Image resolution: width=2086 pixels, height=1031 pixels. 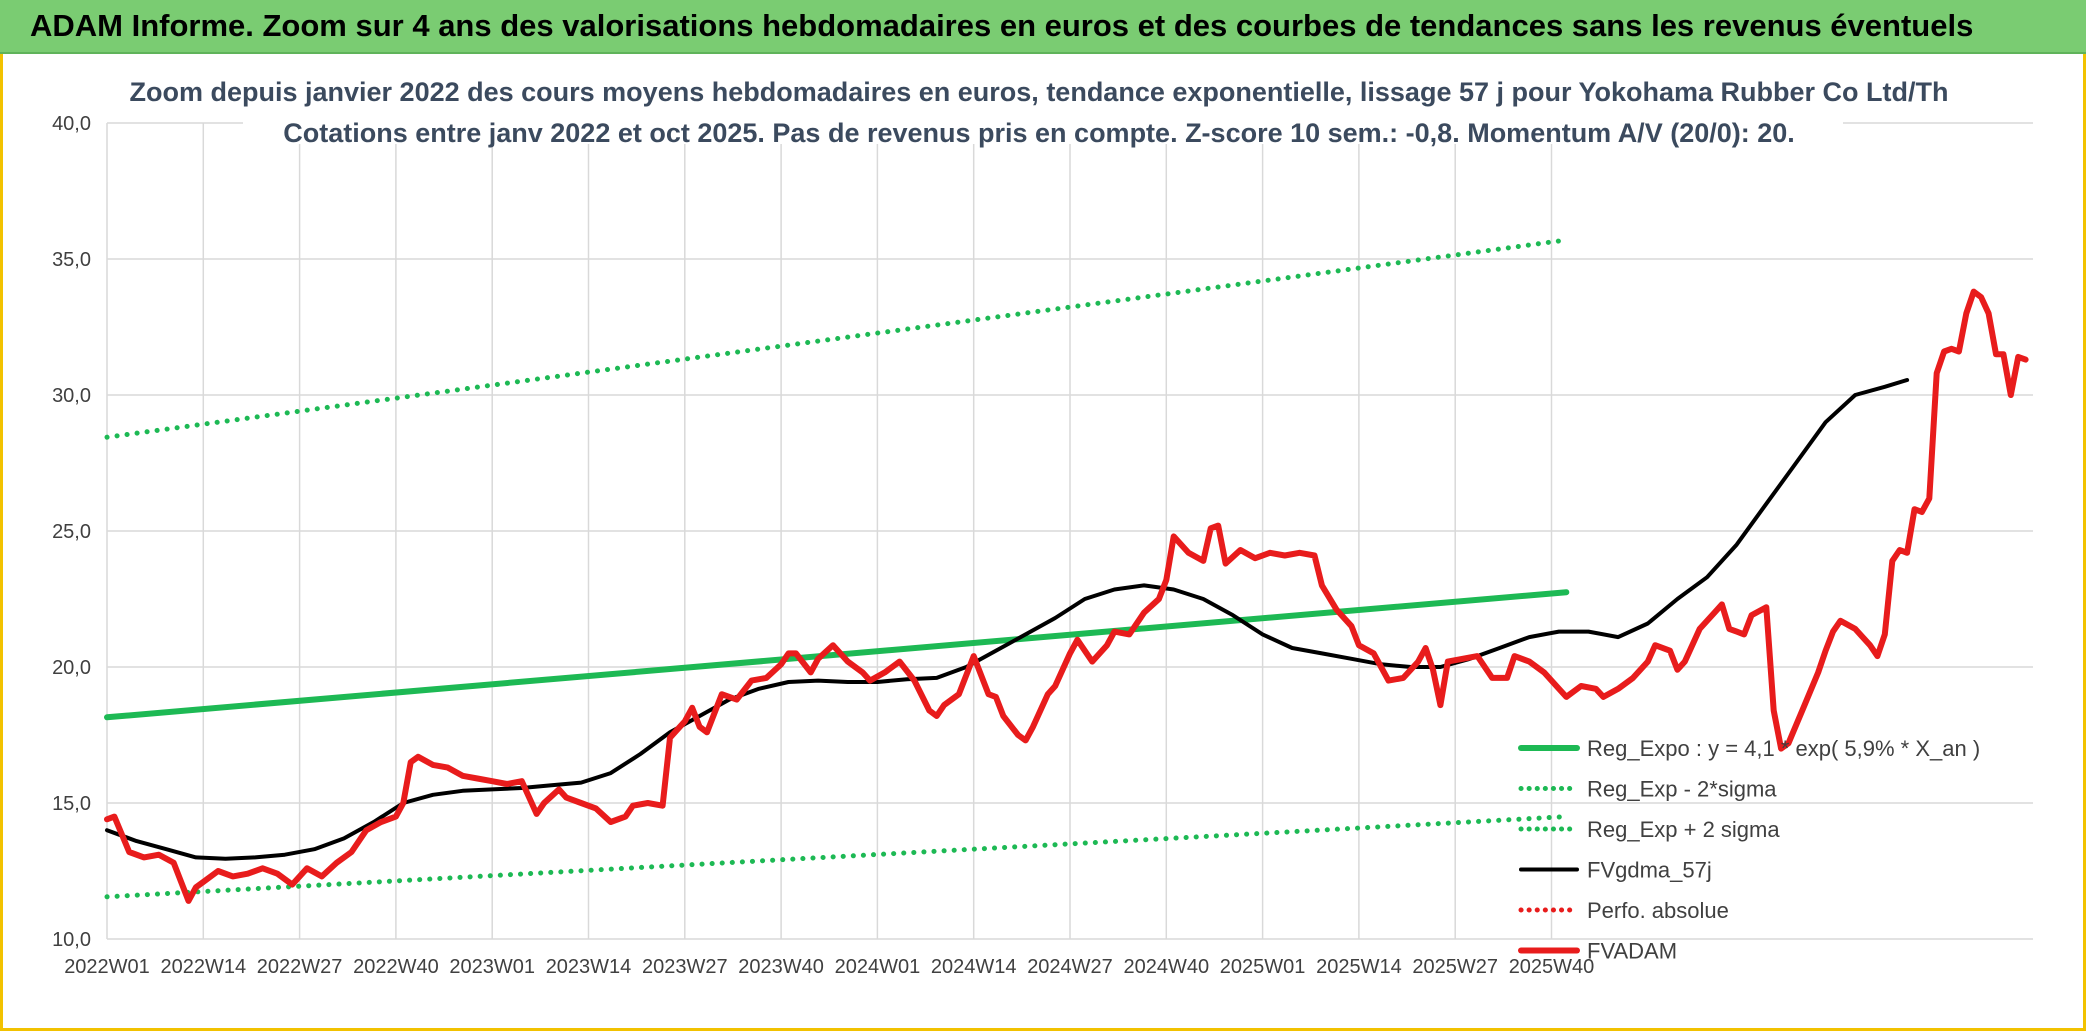 What do you see at coordinates (300, 967) in the screenshot?
I see `x-tick-label: 2022W27` at bounding box center [300, 967].